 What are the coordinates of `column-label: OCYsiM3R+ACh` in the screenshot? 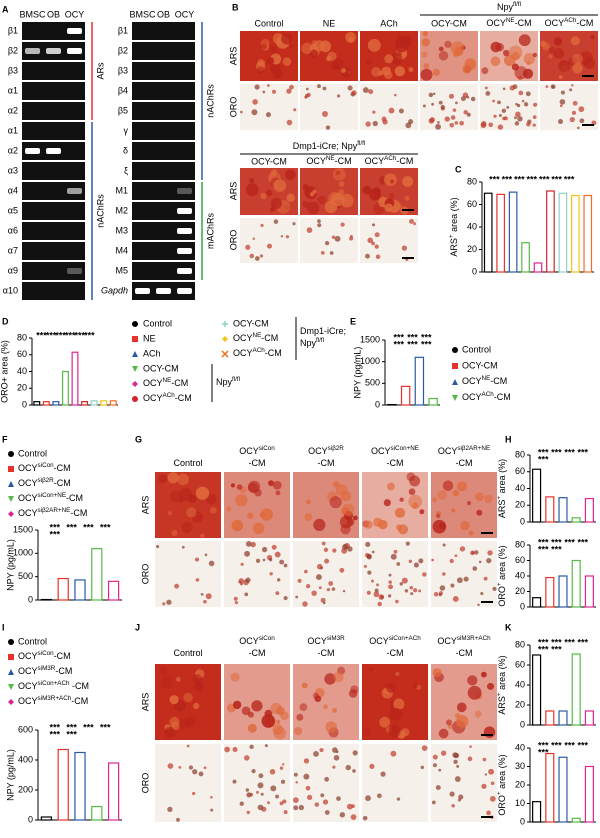 It's located at (464, 640).